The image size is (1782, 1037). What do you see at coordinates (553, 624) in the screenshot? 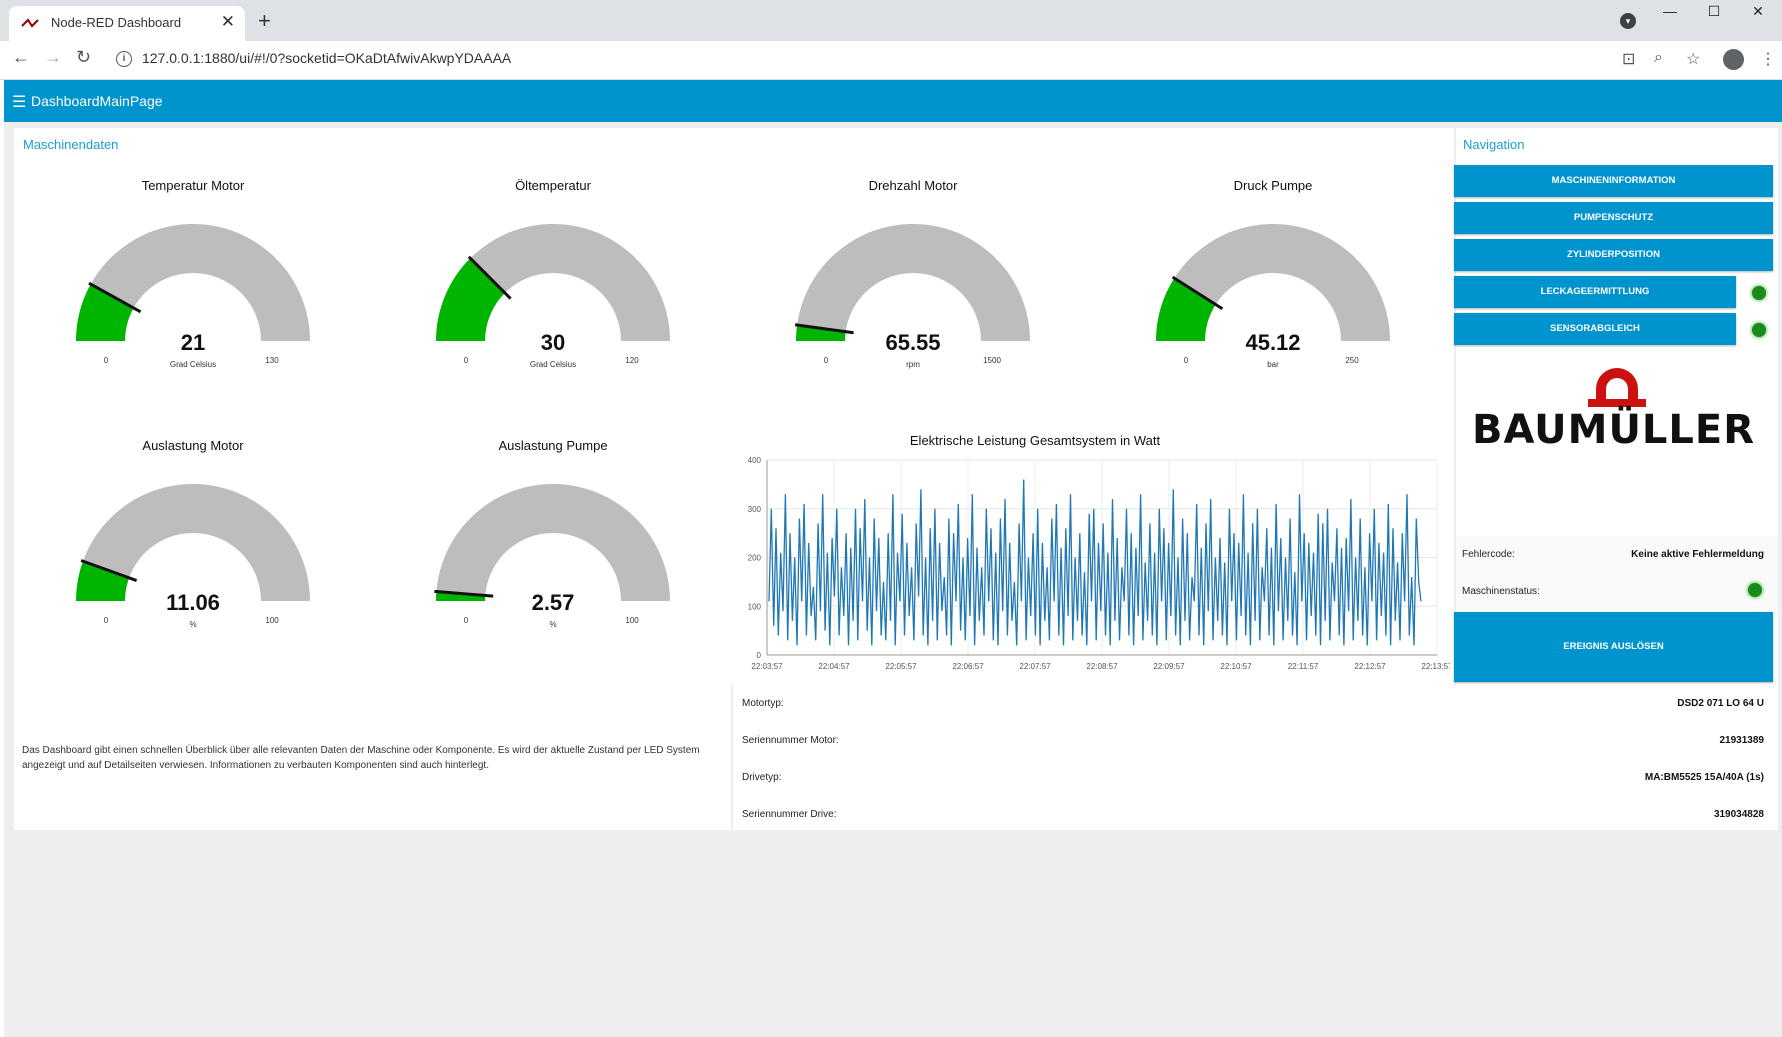
I see `gauge-unit: %` at bounding box center [553, 624].